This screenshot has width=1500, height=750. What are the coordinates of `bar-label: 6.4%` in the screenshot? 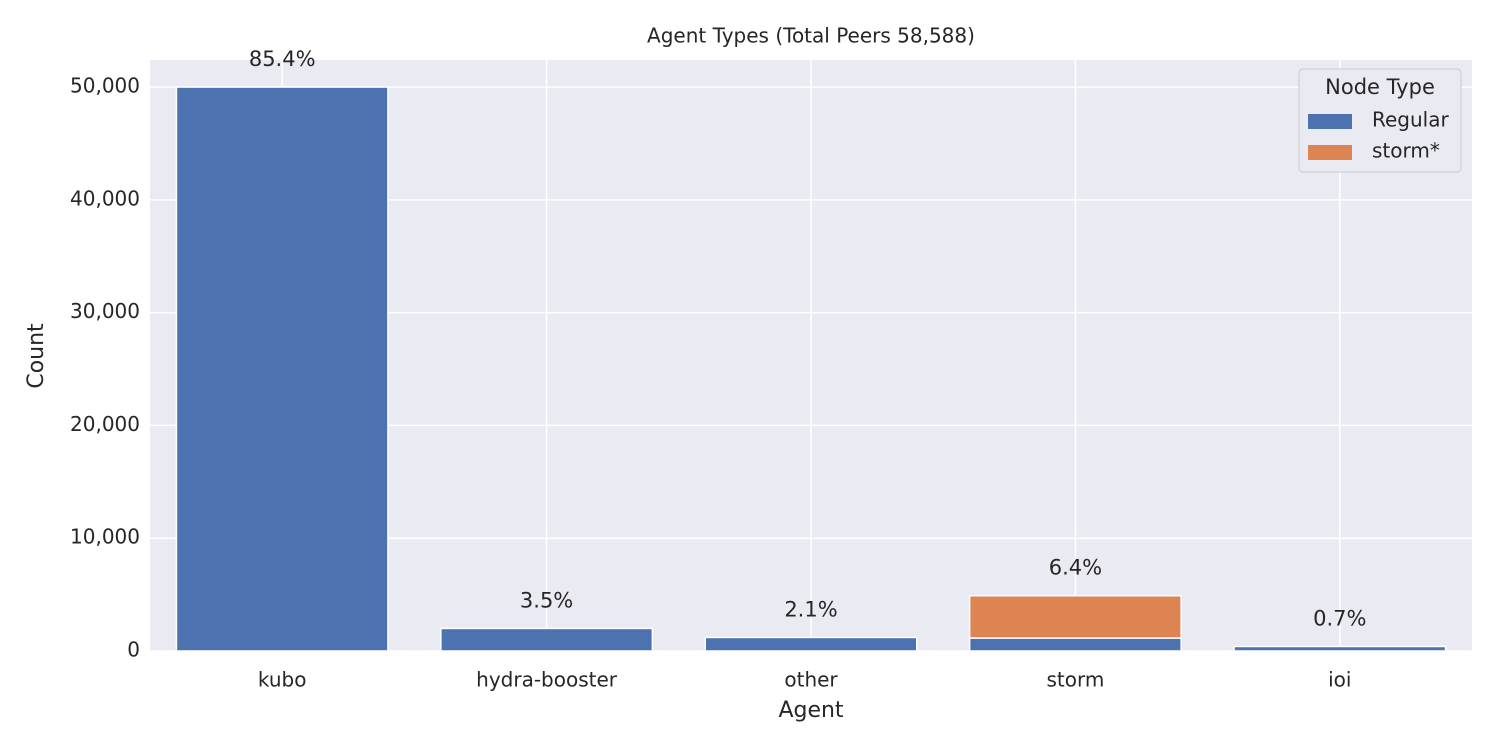 It's located at (1075, 568).